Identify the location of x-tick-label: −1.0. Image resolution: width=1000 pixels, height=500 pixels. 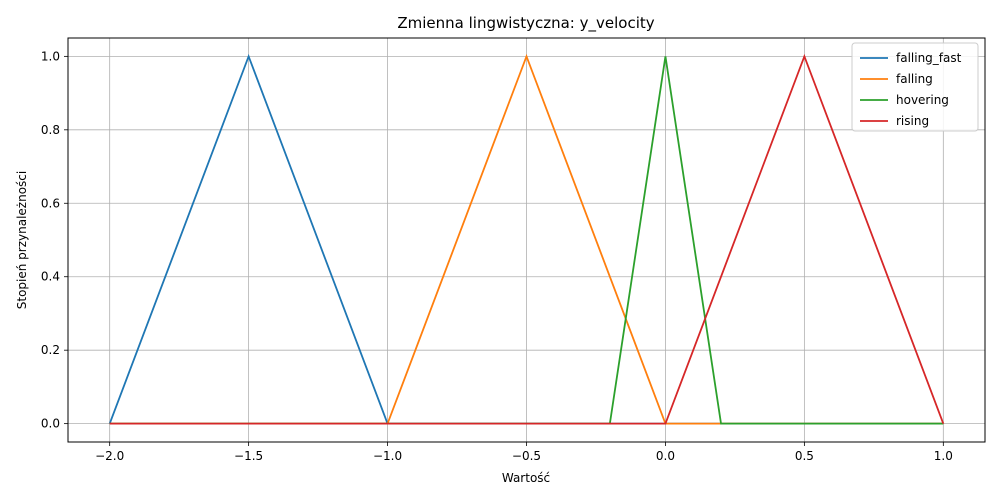
(387, 456).